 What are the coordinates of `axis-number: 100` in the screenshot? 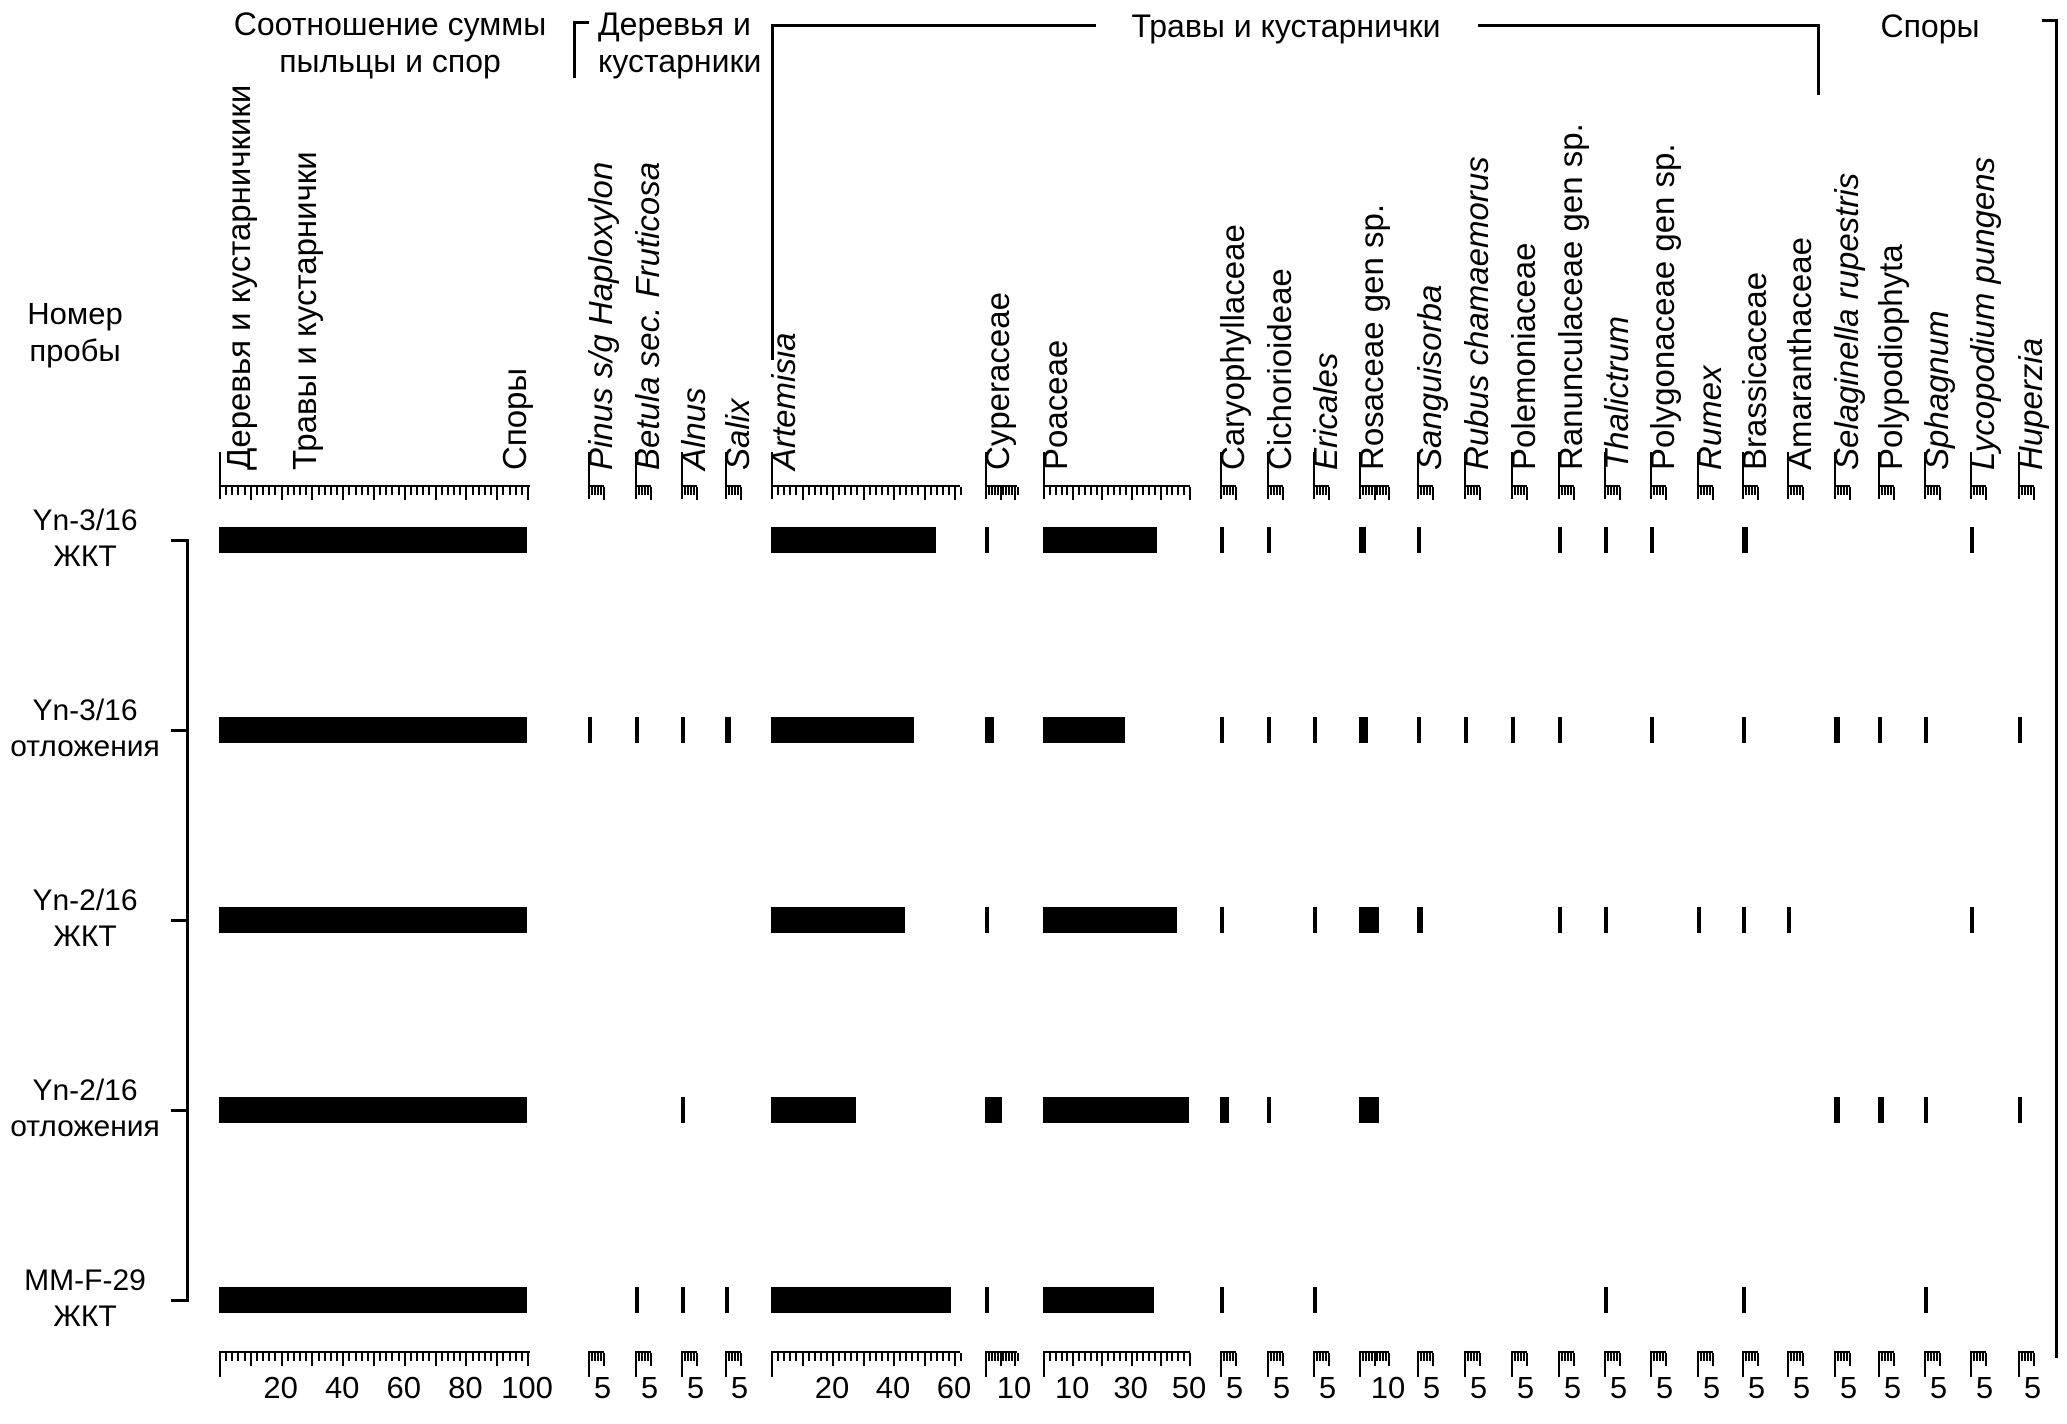 It's located at (527, 1387).